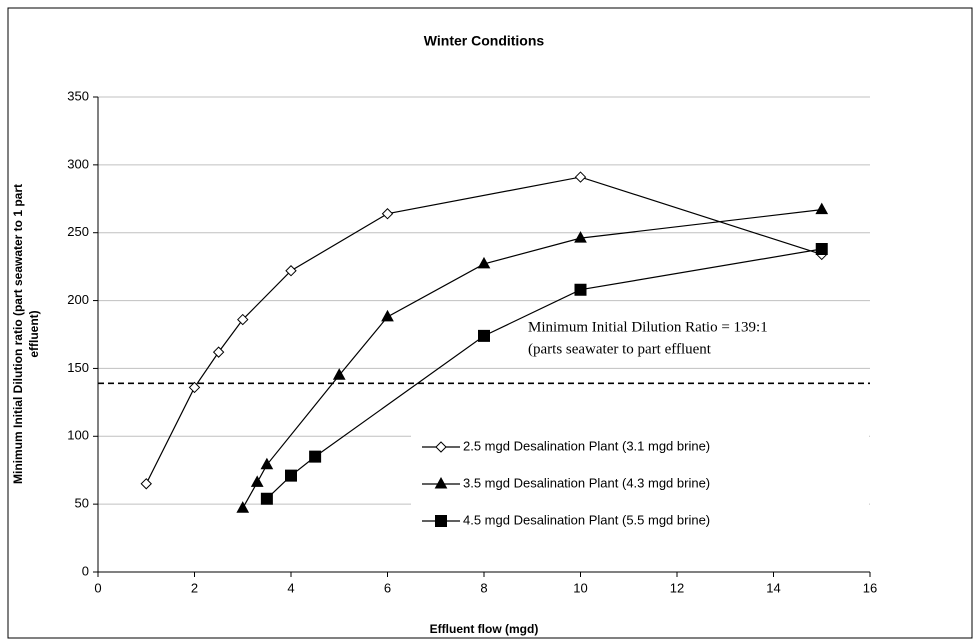  What do you see at coordinates (78, 435) in the screenshot?
I see `y-tick-label: 100` at bounding box center [78, 435].